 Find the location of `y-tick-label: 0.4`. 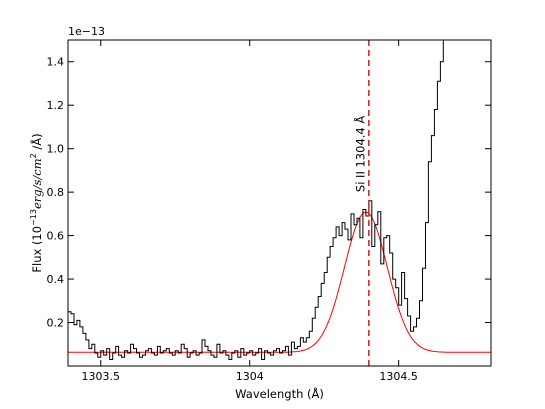

y-tick-label: 0.4 is located at coordinates (56, 279).